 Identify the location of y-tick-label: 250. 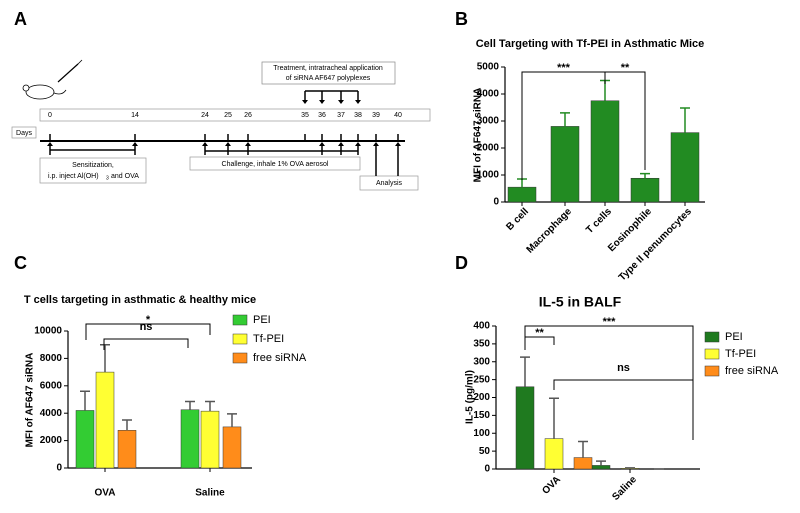
(481, 379).